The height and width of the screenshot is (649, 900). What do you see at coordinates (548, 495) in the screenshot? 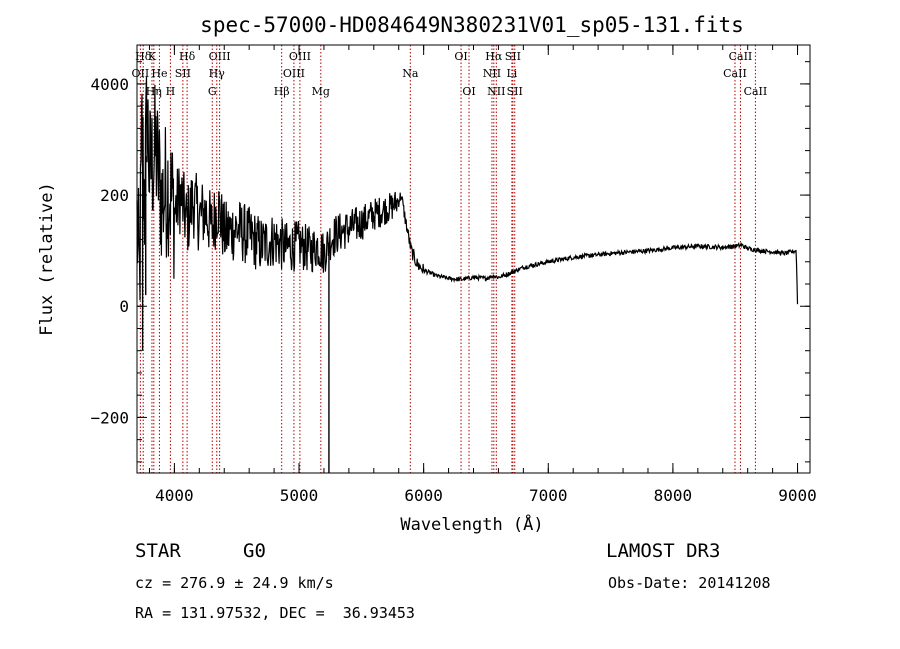
I see `x-tick-label-3: 7000` at bounding box center [548, 495].